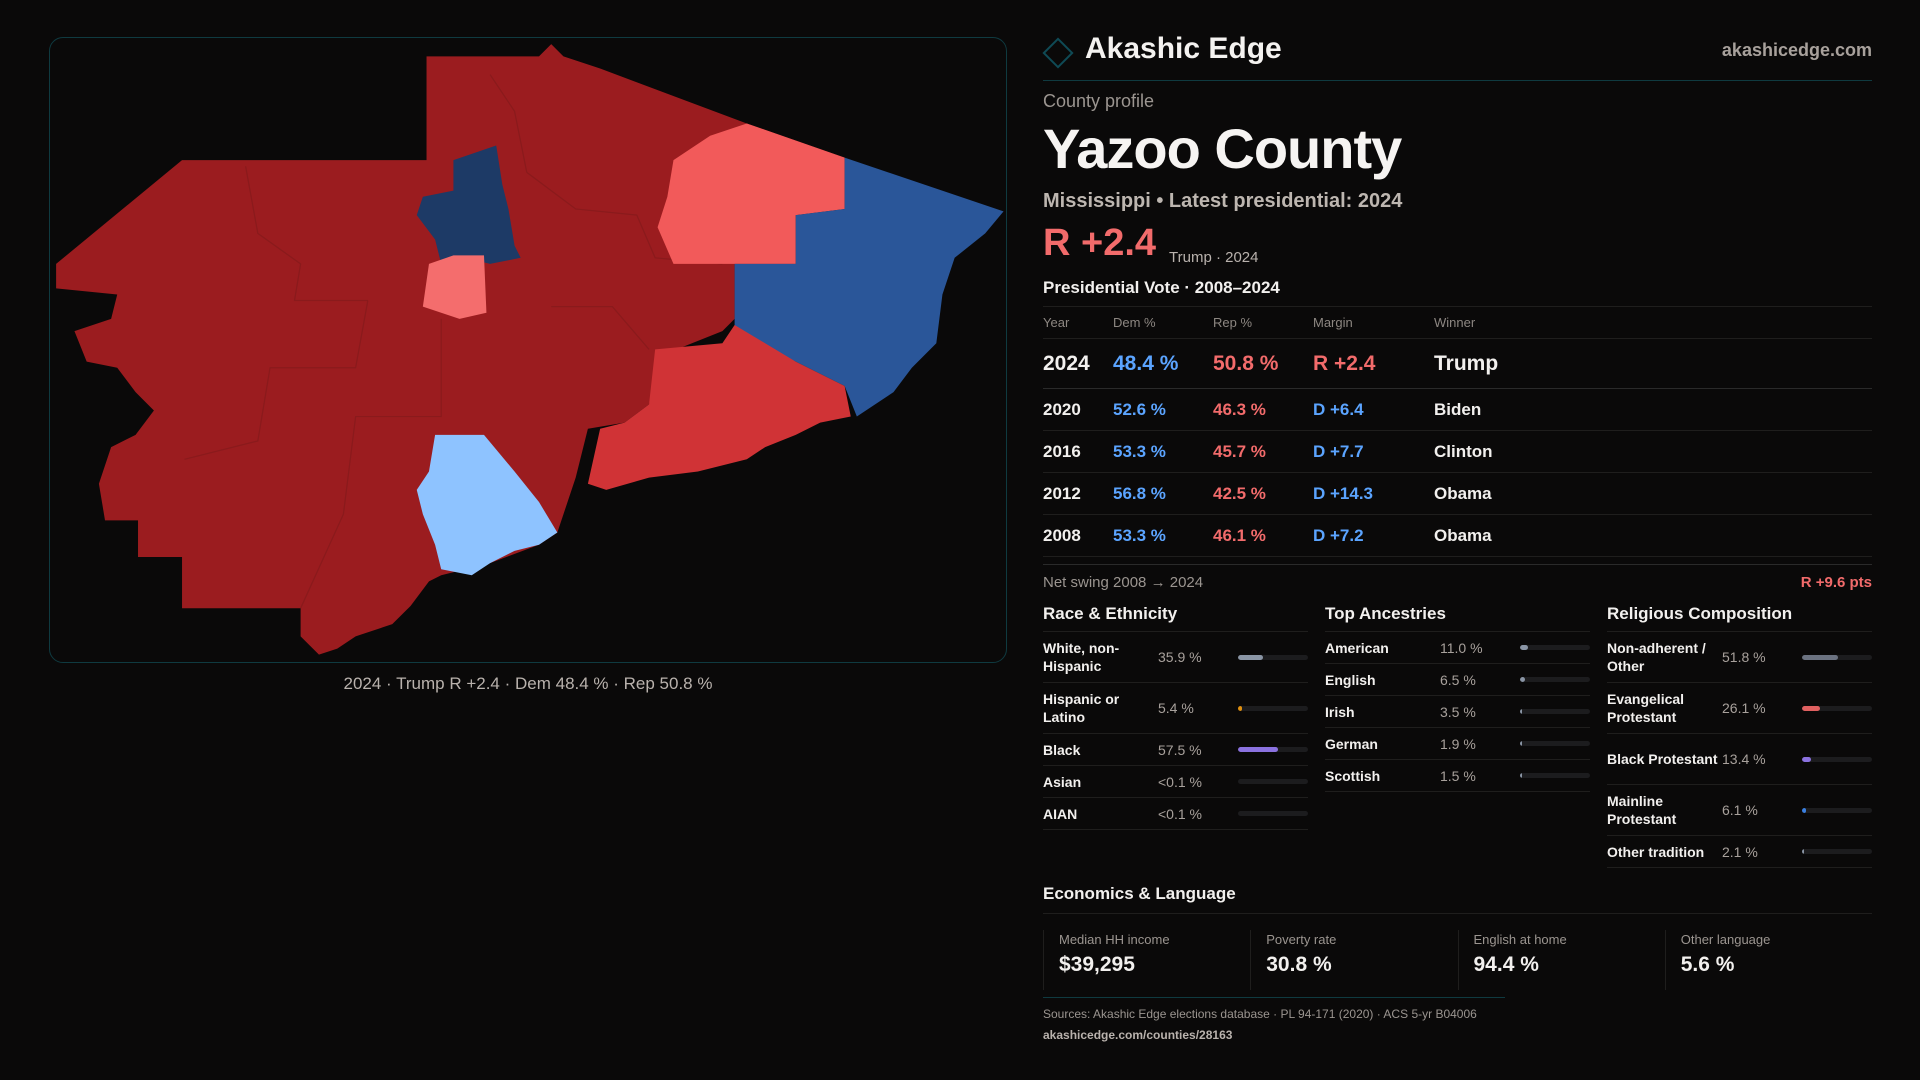 The height and width of the screenshot is (1080, 1920). I want to click on stat-value: $39,295, so click(1097, 964).